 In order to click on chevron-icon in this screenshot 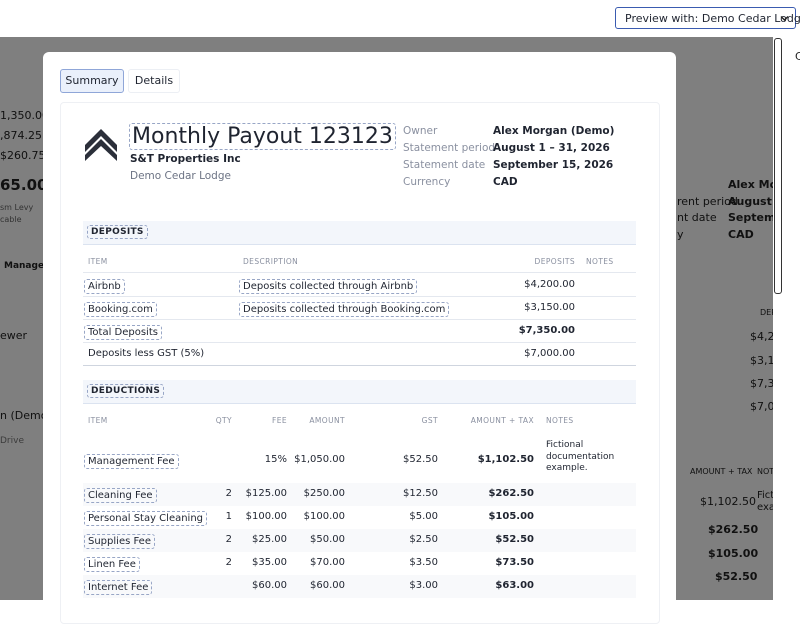, I will do `click(784, 18)`.